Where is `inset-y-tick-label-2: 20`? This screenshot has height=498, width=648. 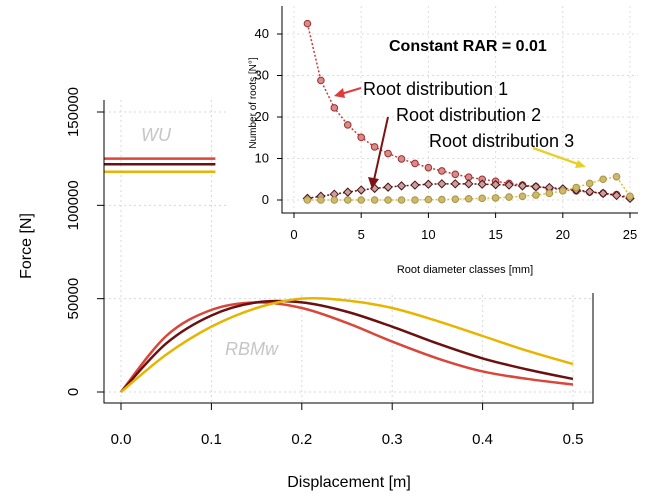 inset-y-tick-label-2: 20 is located at coordinates (262, 116).